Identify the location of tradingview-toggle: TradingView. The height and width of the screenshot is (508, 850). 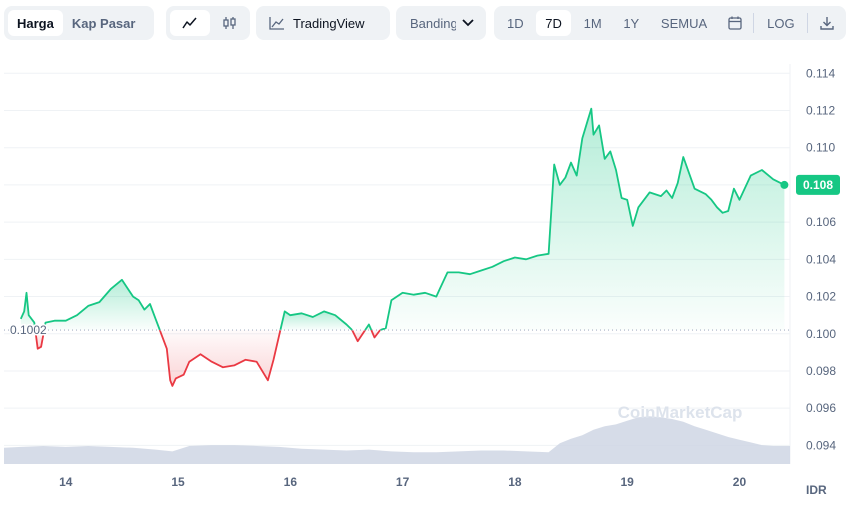
(323, 23).